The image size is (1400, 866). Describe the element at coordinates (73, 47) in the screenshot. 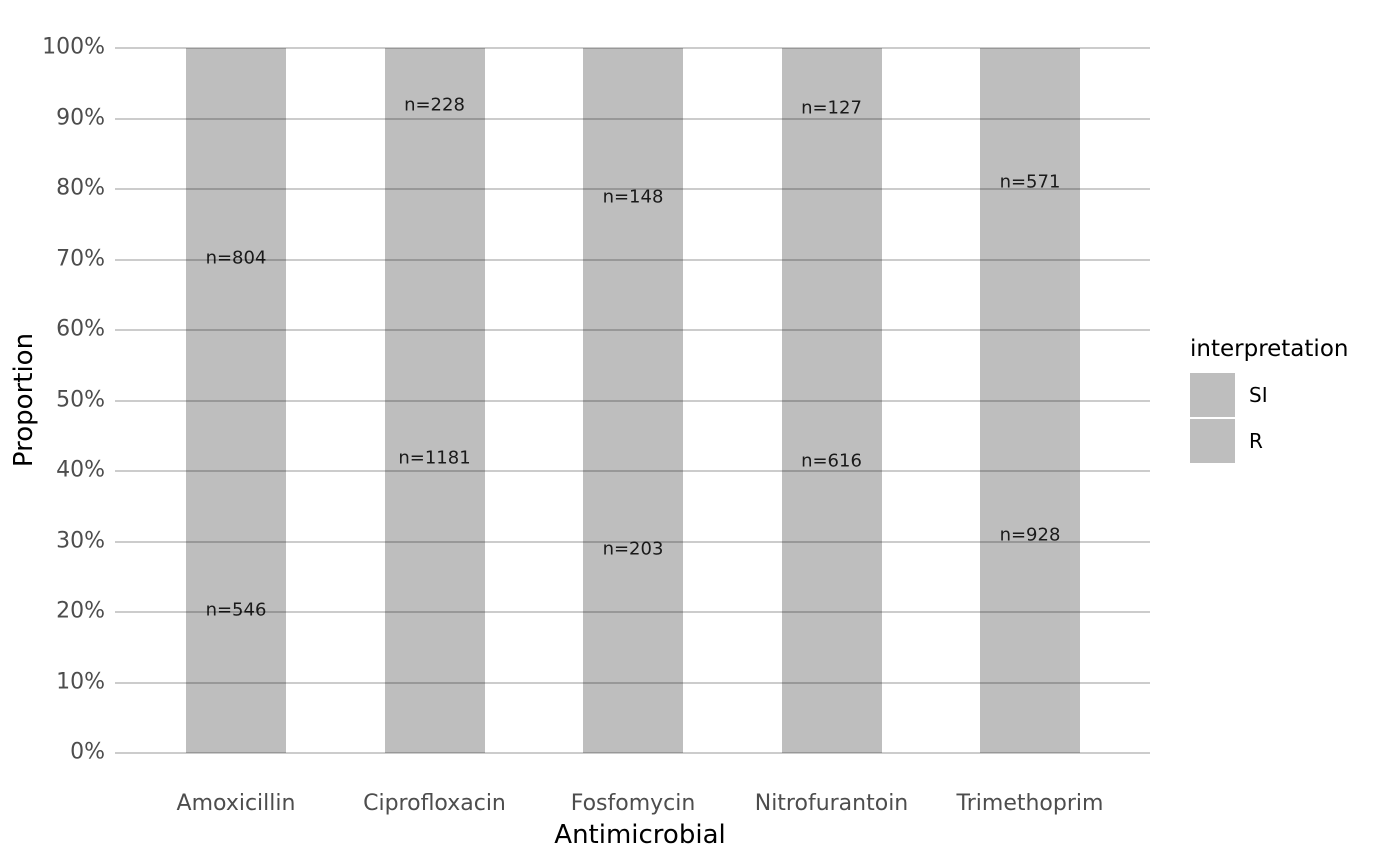

I see `y-tick-label: 100%` at that location.